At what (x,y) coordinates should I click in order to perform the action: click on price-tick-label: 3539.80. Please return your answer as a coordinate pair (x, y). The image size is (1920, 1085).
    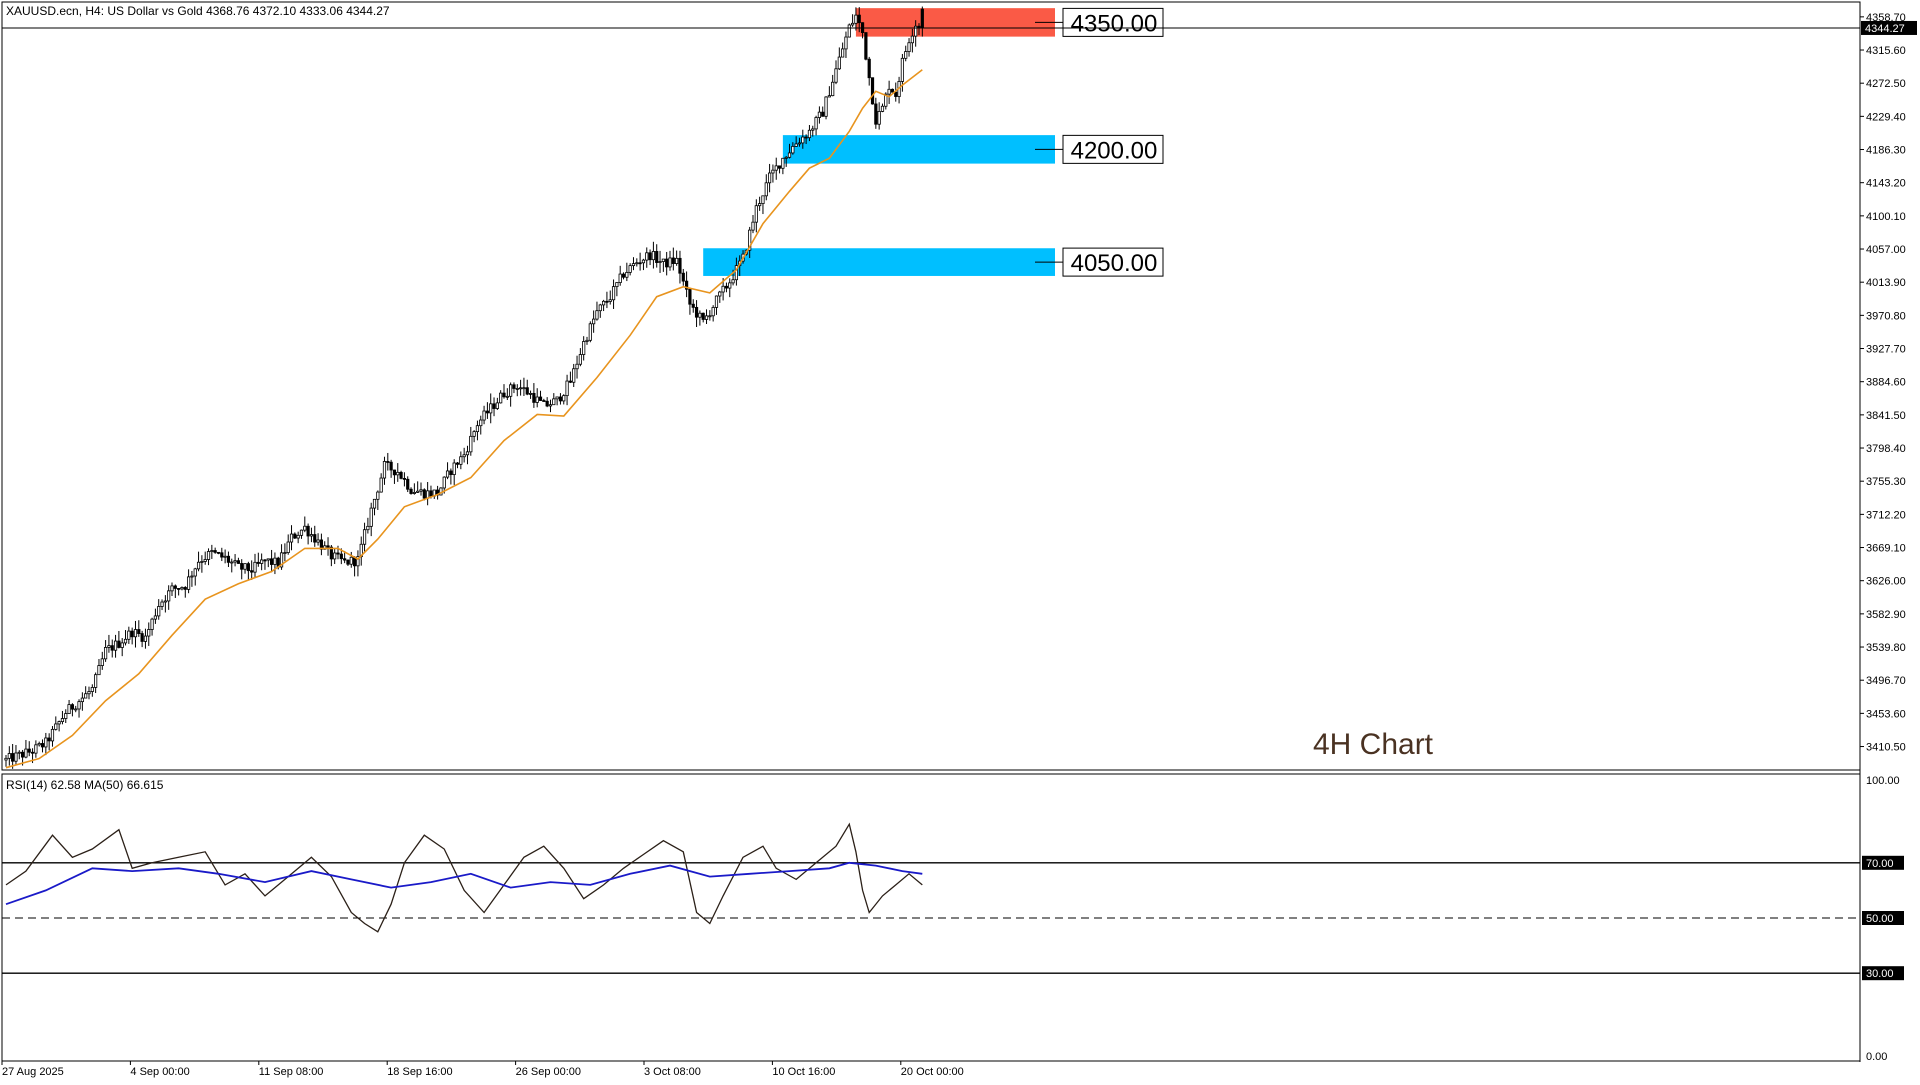
    Looking at the image, I should click on (1886, 648).